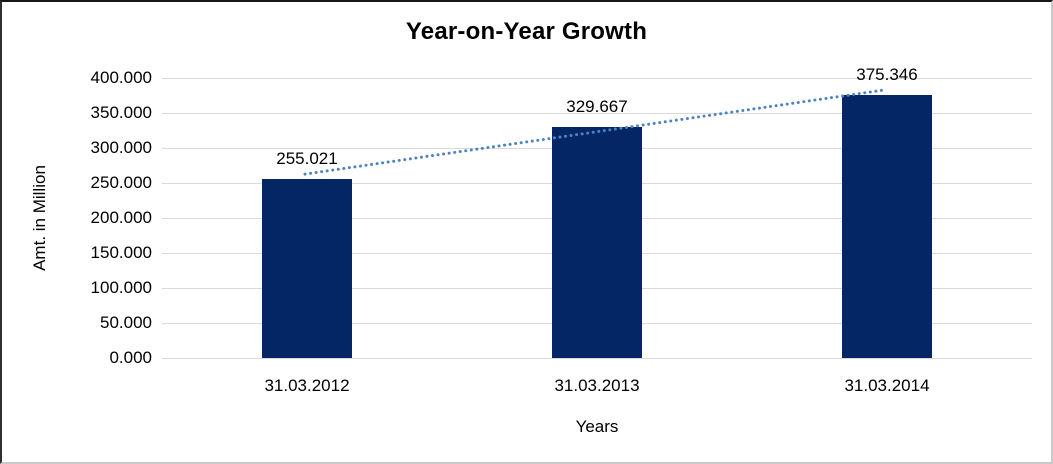  What do you see at coordinates (121, 112) in the screenshot?
I see `y-axis-tick-label: 350.000` at bounding box center [121, 112].